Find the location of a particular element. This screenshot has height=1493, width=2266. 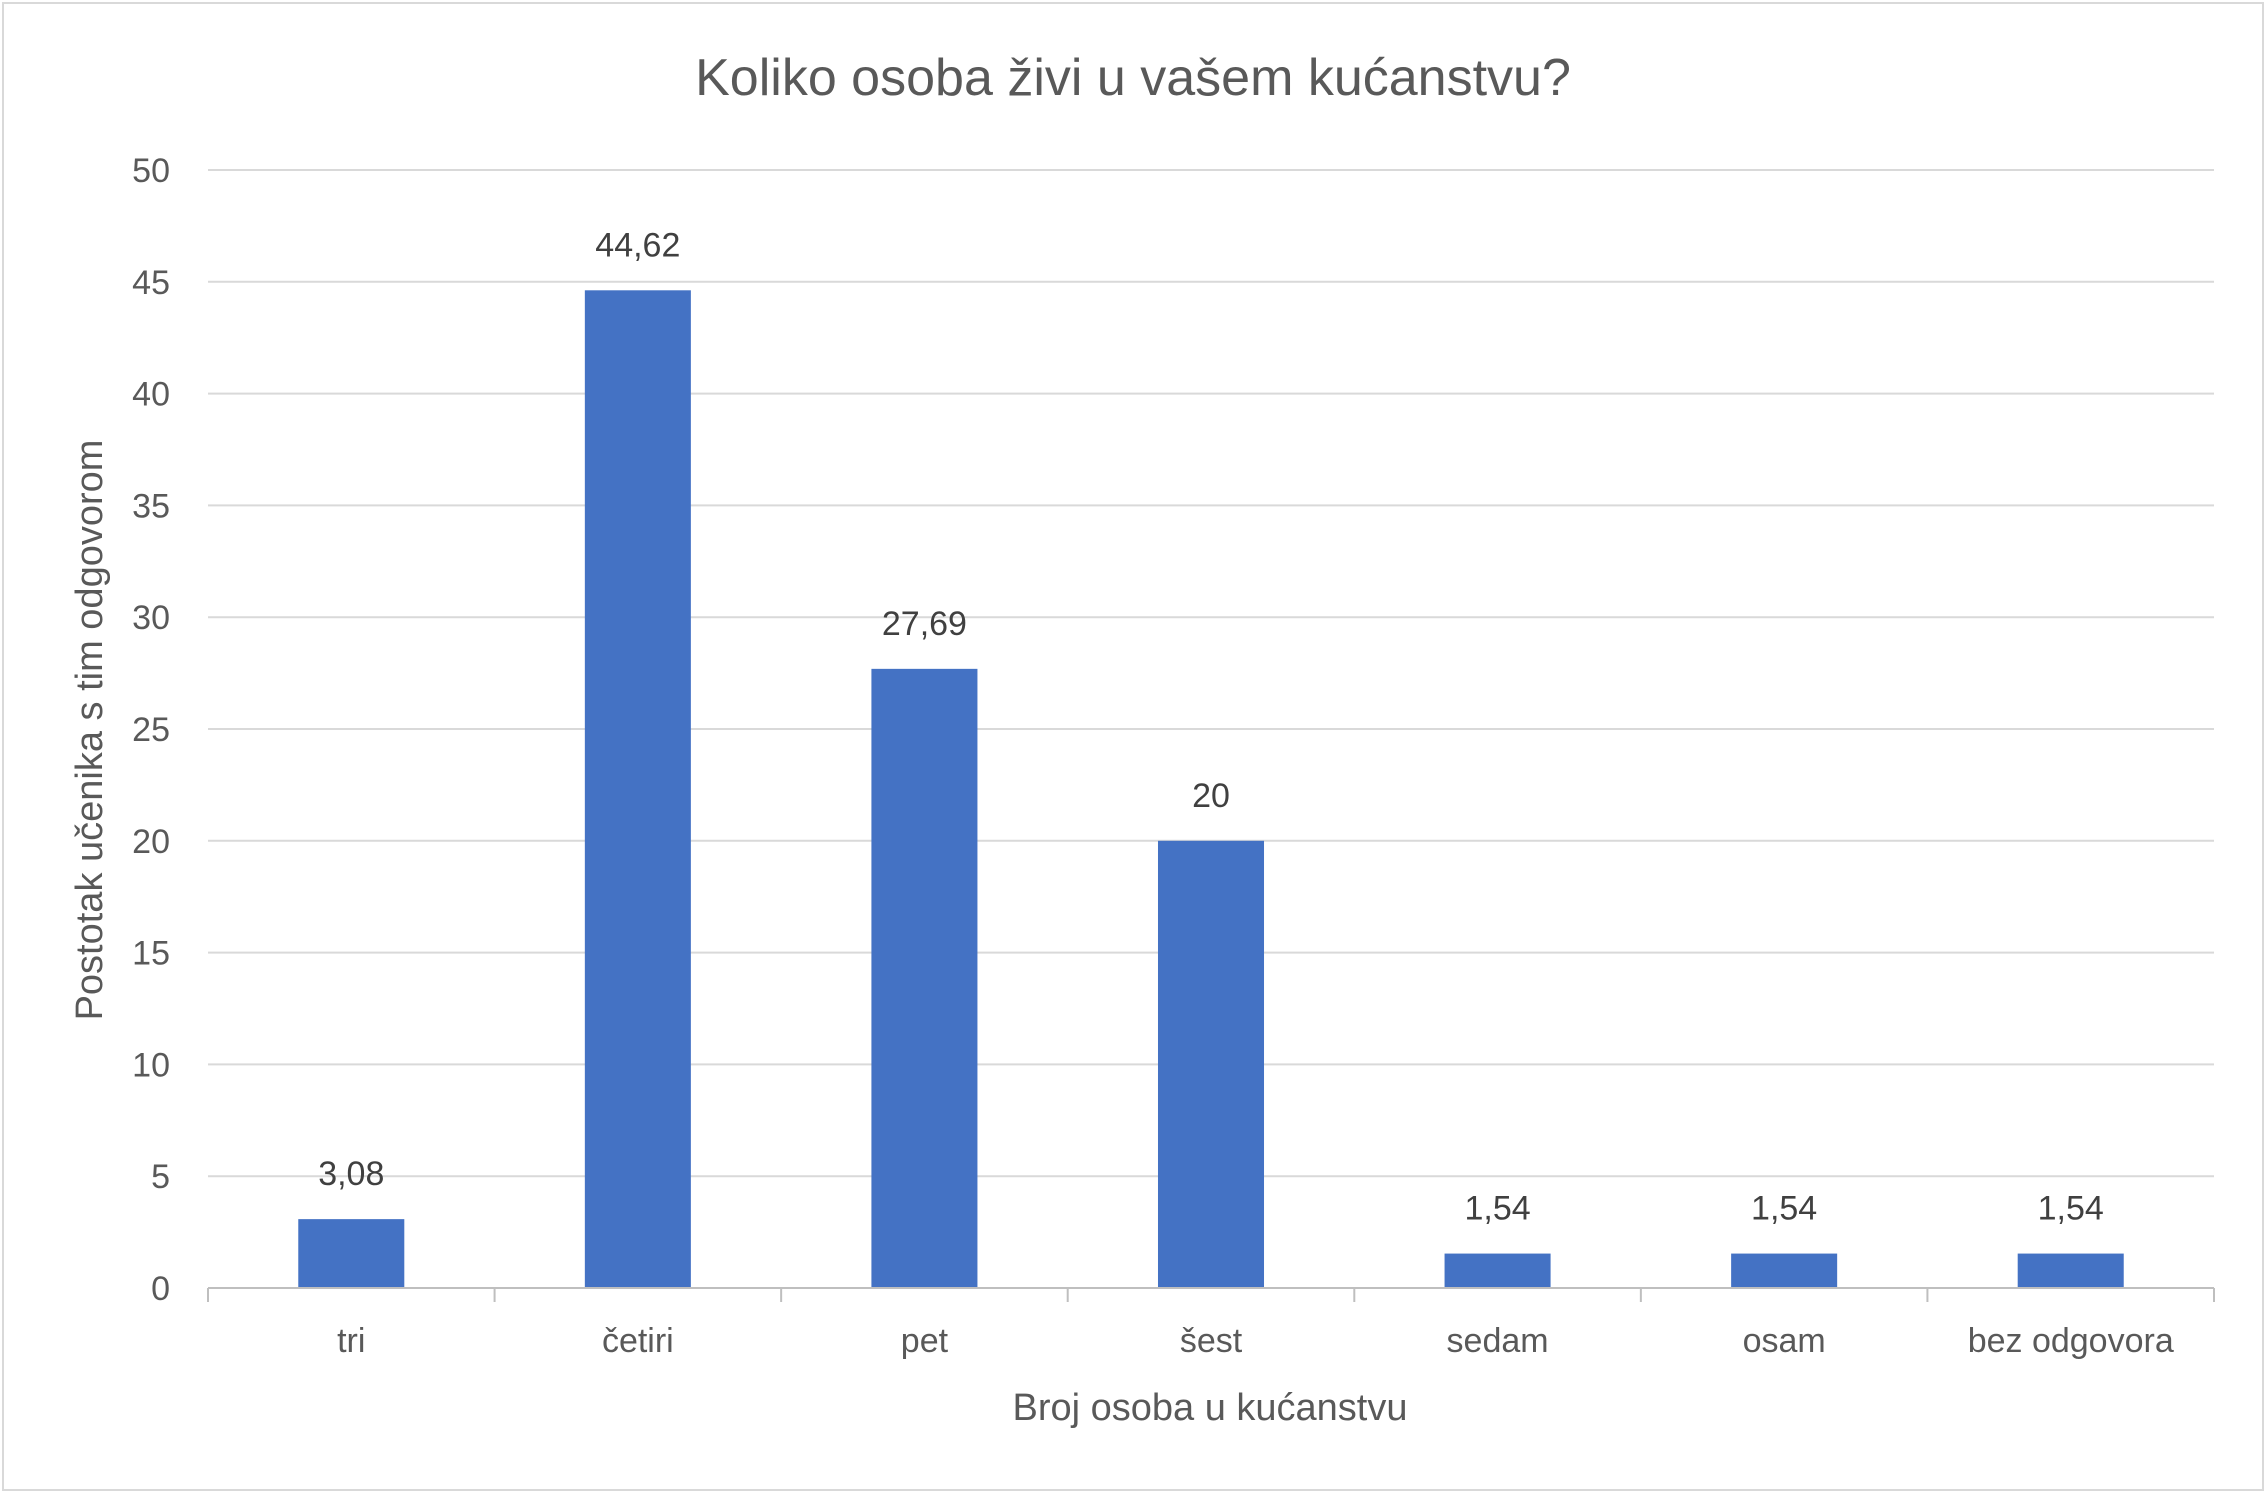

y-axis-ticks: 0 5 10 15 20 25 30 35 40 45 50 is located at coordinates (151, 730).